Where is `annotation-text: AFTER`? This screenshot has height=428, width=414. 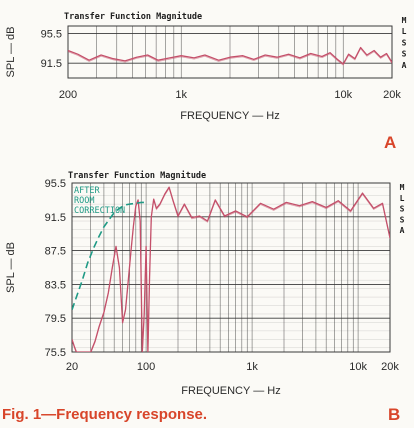 annotation-text: AFTER is located at coordinates (87, 191).